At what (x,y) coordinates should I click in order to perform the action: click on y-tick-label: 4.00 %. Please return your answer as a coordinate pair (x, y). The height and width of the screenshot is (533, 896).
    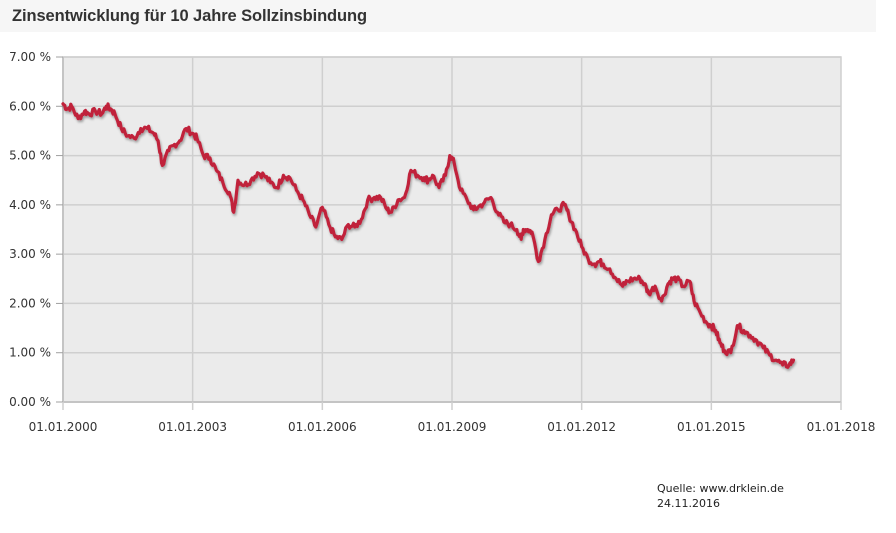
    Looking at the image, I should click on (30, 205).